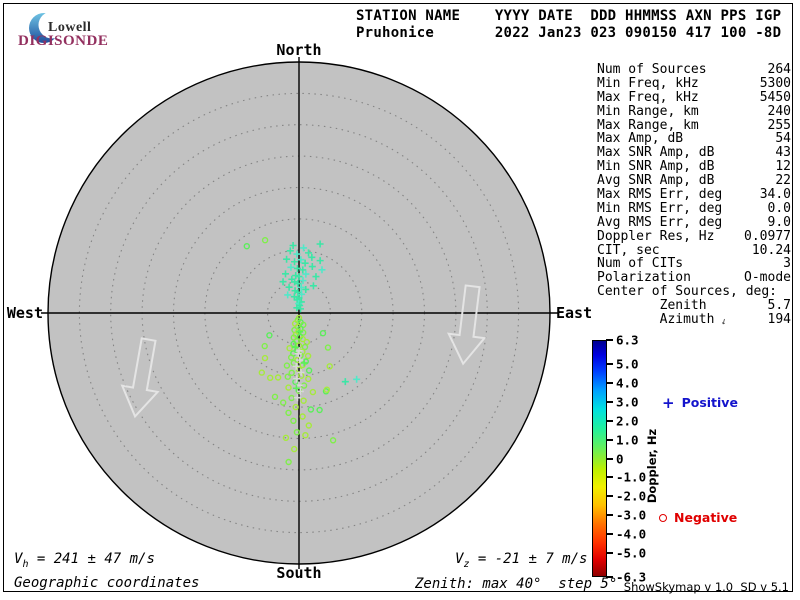 The height and width of the screenshot is (600, 800). Describe the element at coordinates (656, 167) in the screenshot. I see `parameter-label: Min SNR Amp, dB` at that location.